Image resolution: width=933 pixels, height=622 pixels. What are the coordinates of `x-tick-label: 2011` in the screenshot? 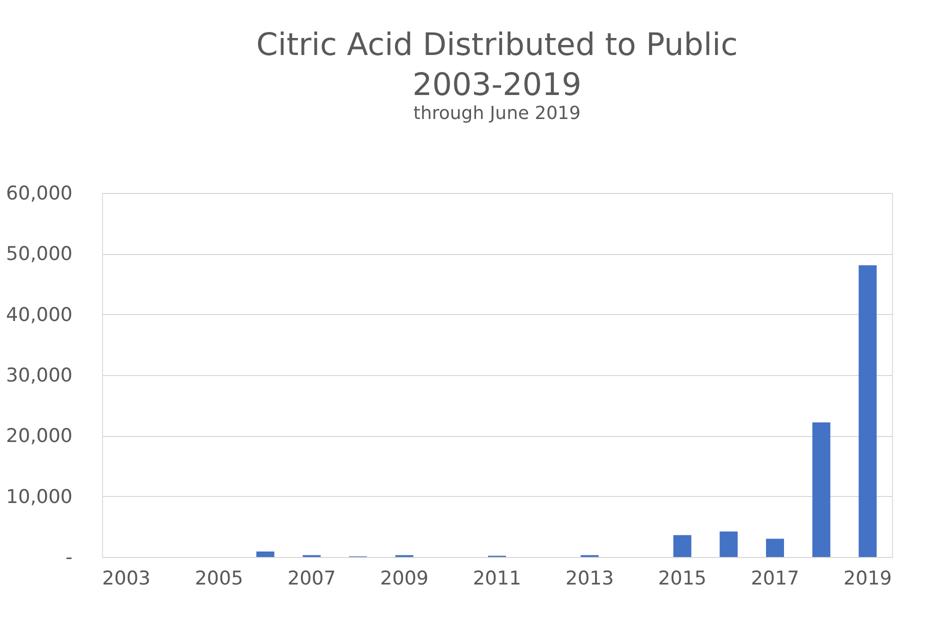 It's located at (497, 579).